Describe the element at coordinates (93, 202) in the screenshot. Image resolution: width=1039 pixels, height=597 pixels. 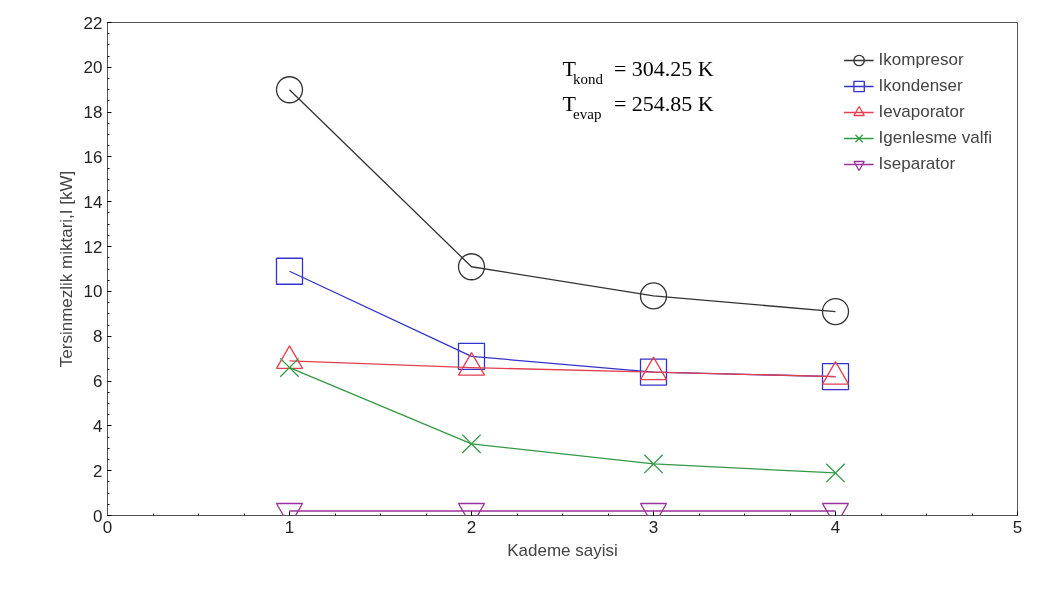
I see `y-tick-label: 14` at that location.